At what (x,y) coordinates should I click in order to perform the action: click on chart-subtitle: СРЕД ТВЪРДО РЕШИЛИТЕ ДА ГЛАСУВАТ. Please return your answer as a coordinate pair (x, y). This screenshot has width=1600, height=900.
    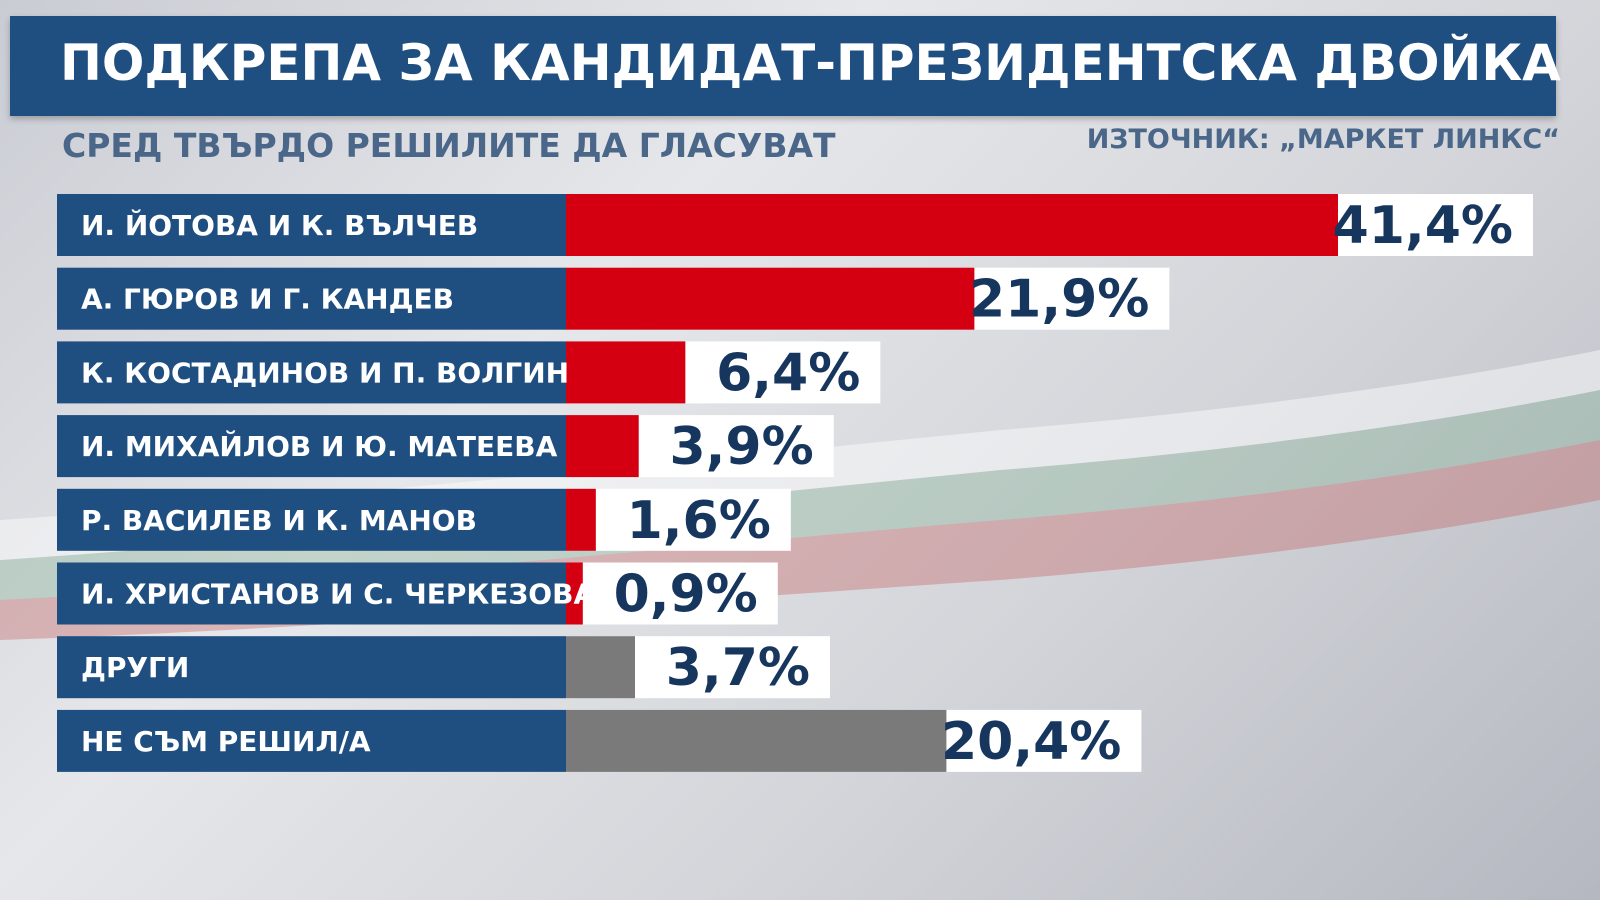
    Looking at the image, I should click on (449, 145).